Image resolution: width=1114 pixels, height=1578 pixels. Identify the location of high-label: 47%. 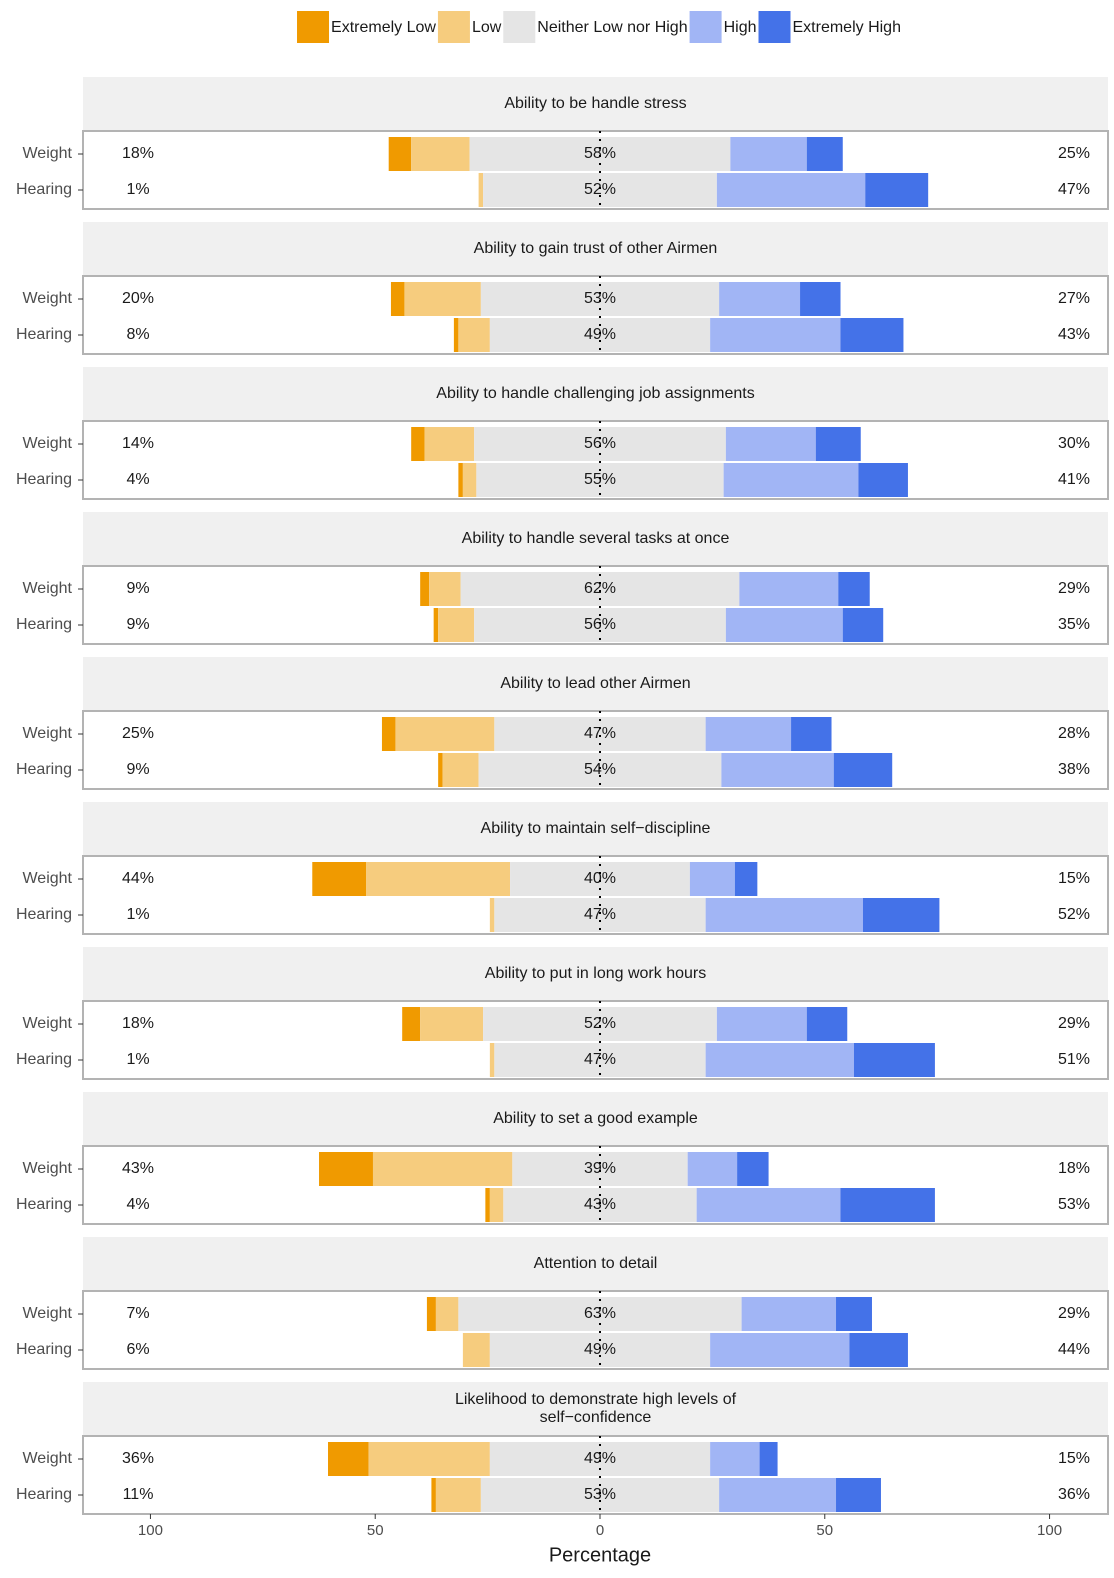
(1074, 189).